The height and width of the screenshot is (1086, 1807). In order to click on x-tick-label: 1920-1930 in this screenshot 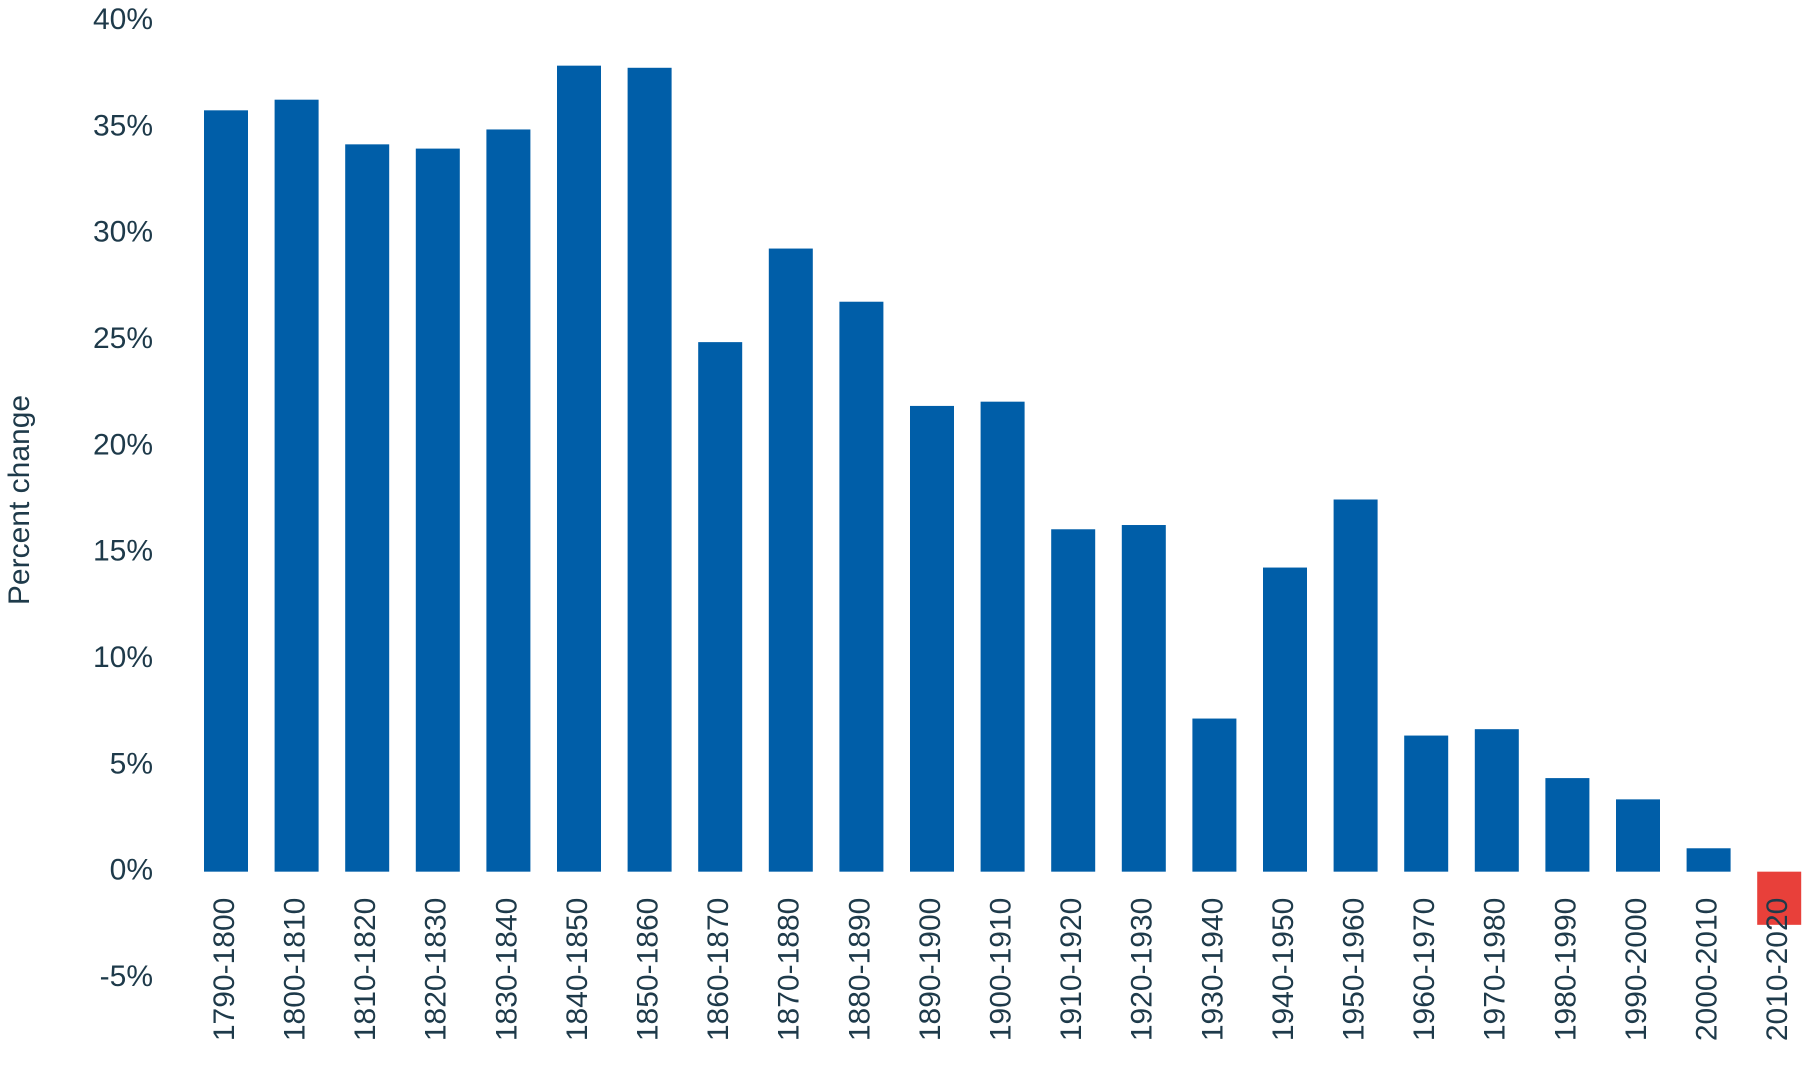, I will do `click(1142, 969)`.